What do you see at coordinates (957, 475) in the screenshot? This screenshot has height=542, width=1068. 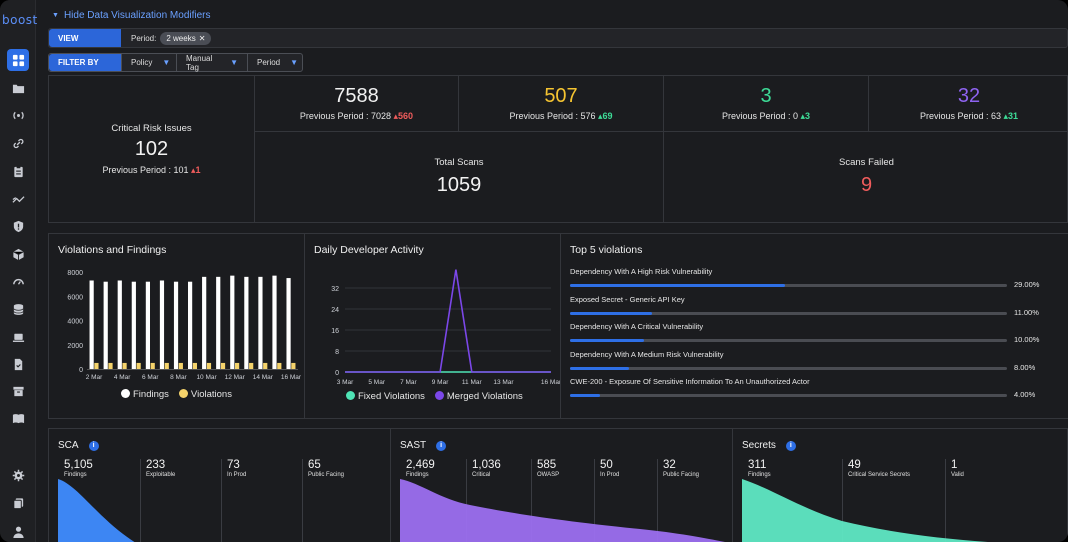 I see `metric-label: Valid` at bounding box center [957, 475].